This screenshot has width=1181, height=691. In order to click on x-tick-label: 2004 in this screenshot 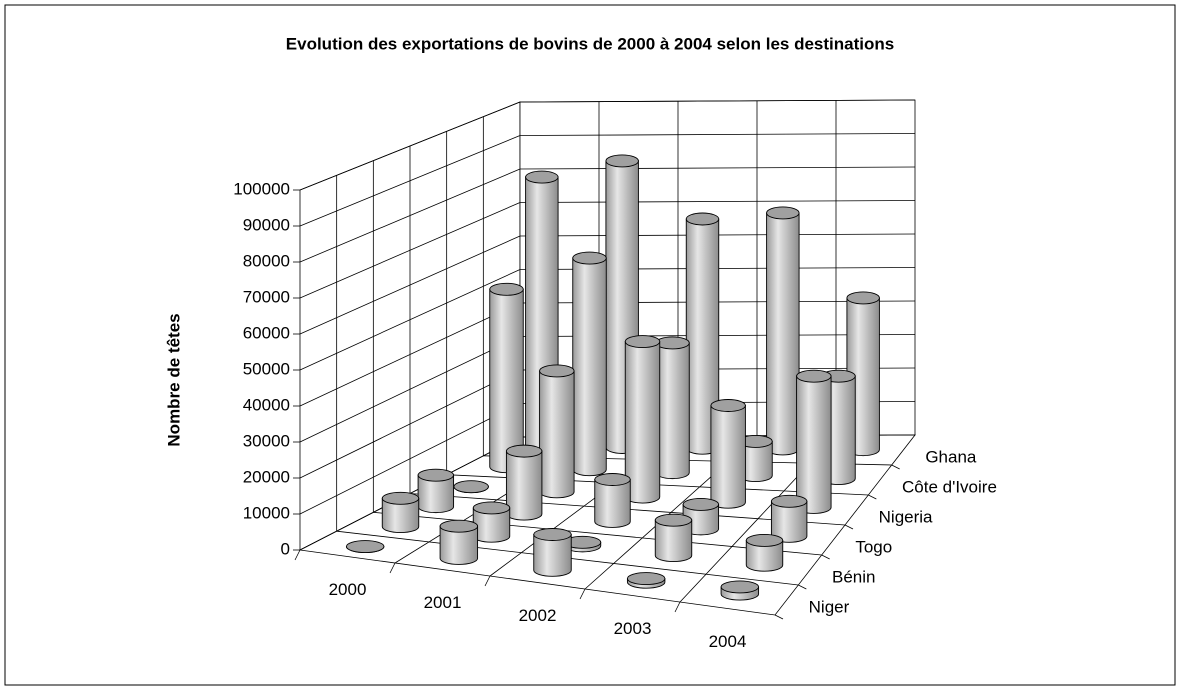, I will do `click(728, 641)`.